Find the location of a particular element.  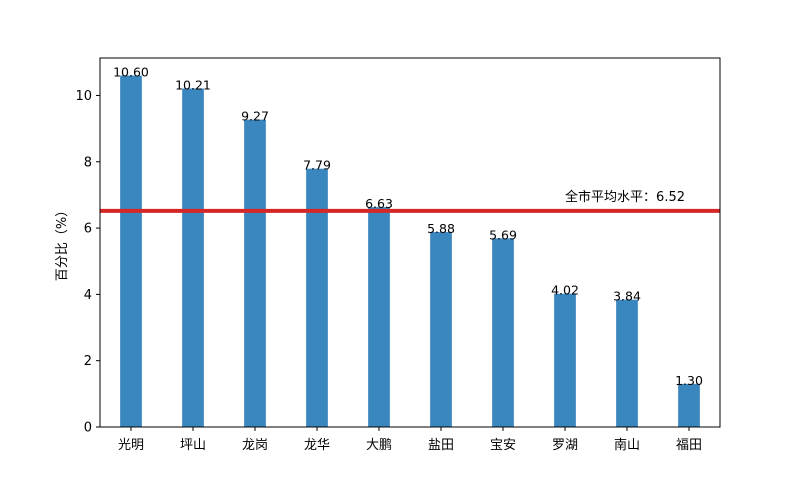

y-tick-label: 8 is located at coordinates (88, 162).